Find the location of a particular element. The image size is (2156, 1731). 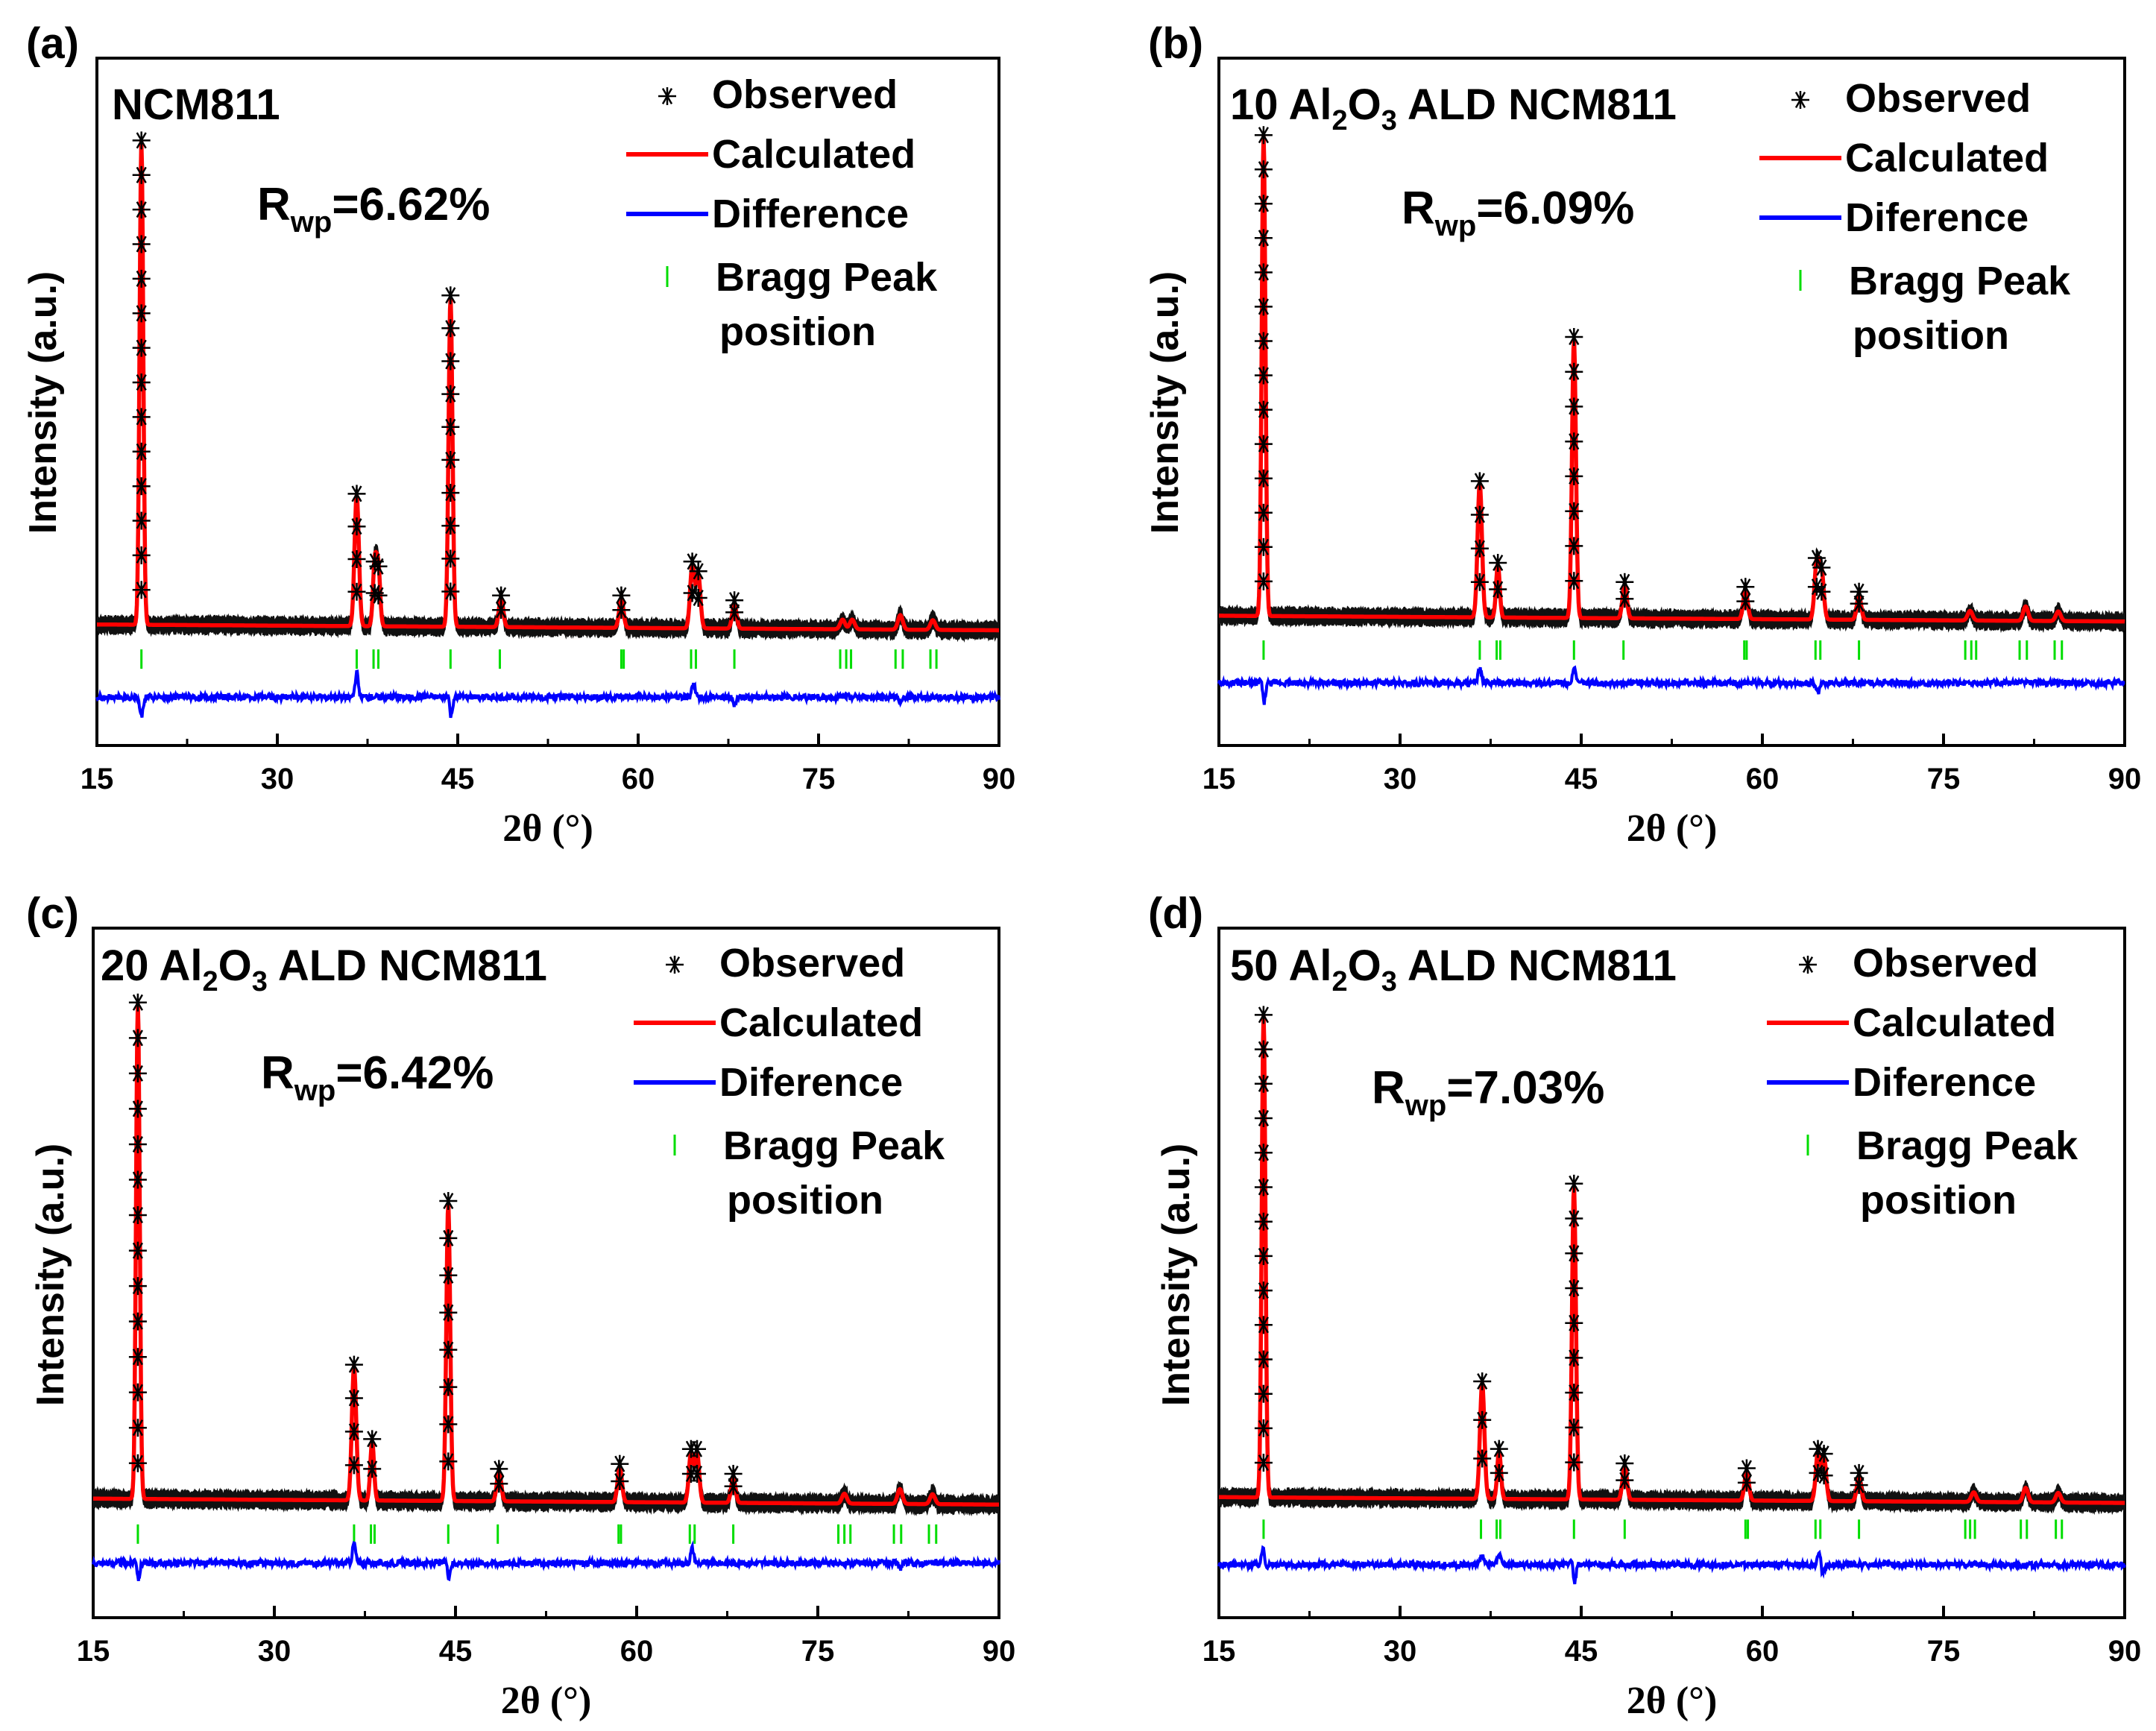

x-tick-label: 75 is located at coordinates (1944, 1652).